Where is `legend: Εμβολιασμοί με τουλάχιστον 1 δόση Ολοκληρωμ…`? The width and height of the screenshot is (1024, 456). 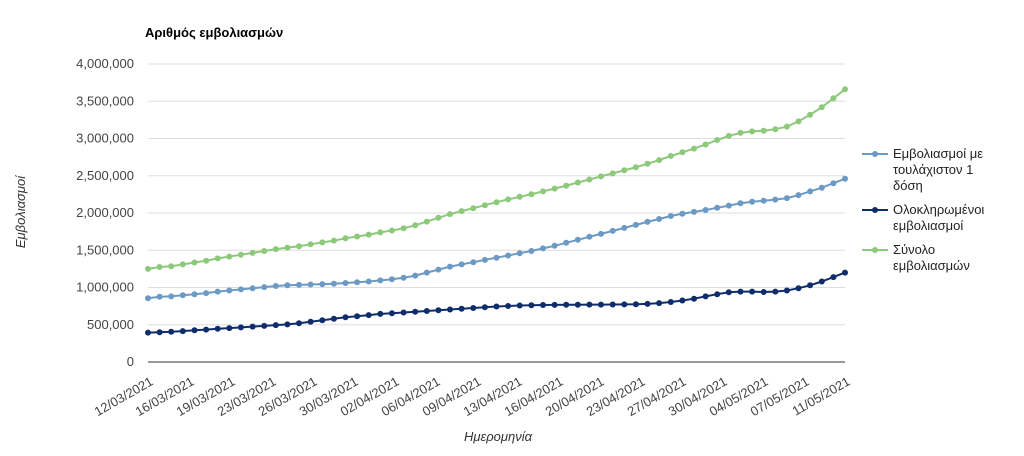 legend: Εμβολιασμοί με τουλάχιστον 1 δόση Ολοκληρωμ… is located at coordinates (923, 209).